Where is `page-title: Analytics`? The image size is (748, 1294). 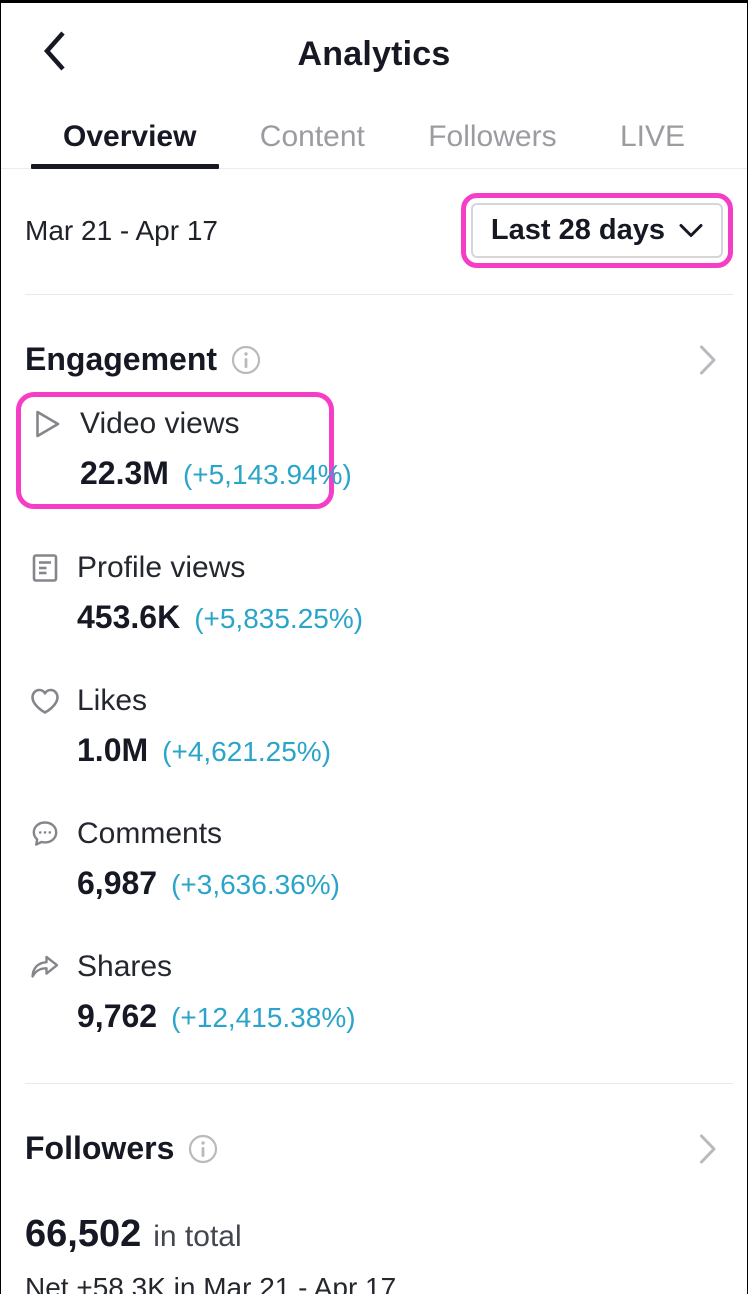 page-title: Analytics is located at coordinates (374, 53).